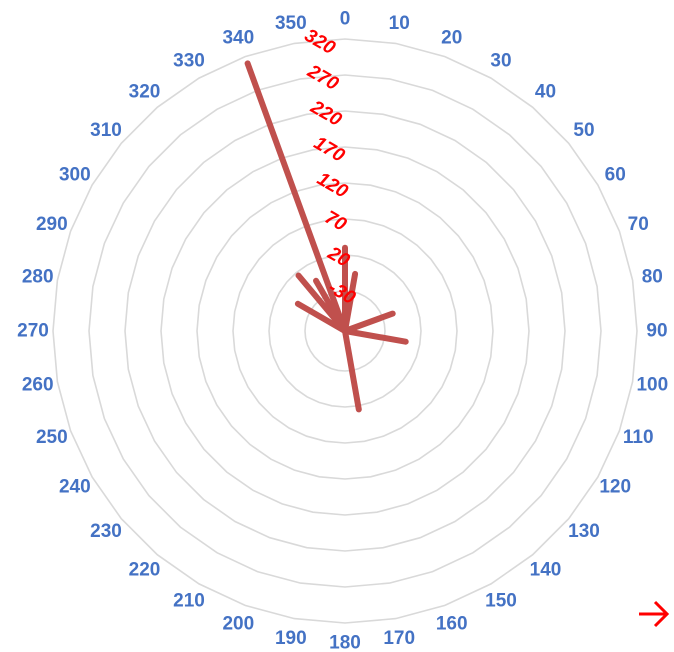 This screenshot has width=674, height=652. I want to click on next-arrow-icon, so click(654, 614).